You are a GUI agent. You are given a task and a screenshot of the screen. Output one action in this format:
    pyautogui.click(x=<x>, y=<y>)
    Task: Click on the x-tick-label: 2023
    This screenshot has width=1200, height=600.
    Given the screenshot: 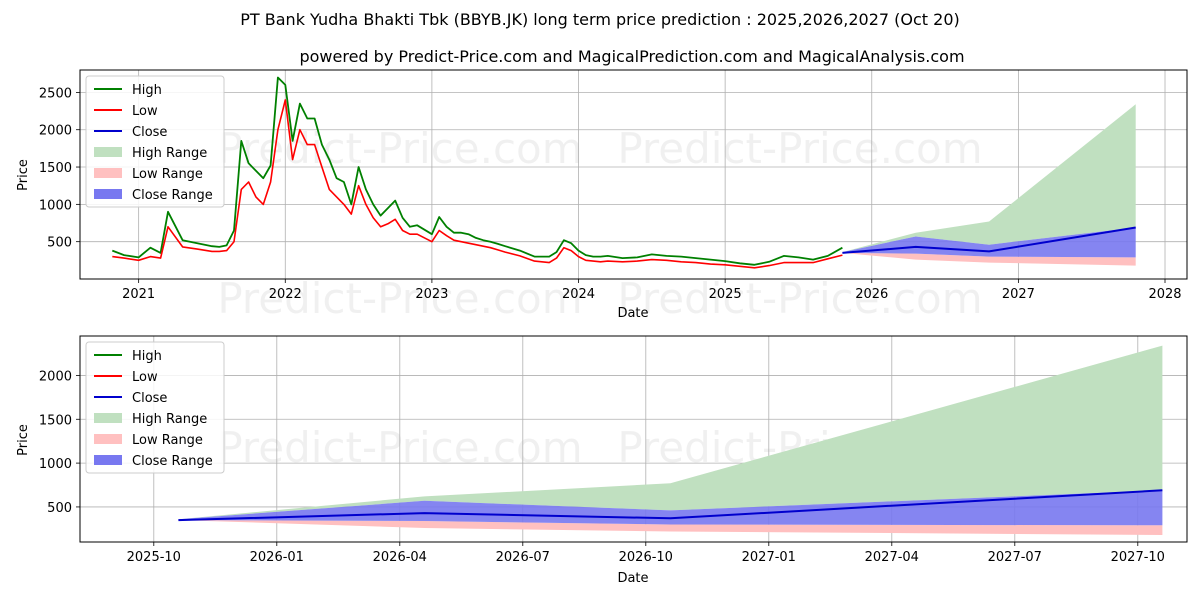 What is the action you would take?
    pyautogui.click(x=431, y=294)
    